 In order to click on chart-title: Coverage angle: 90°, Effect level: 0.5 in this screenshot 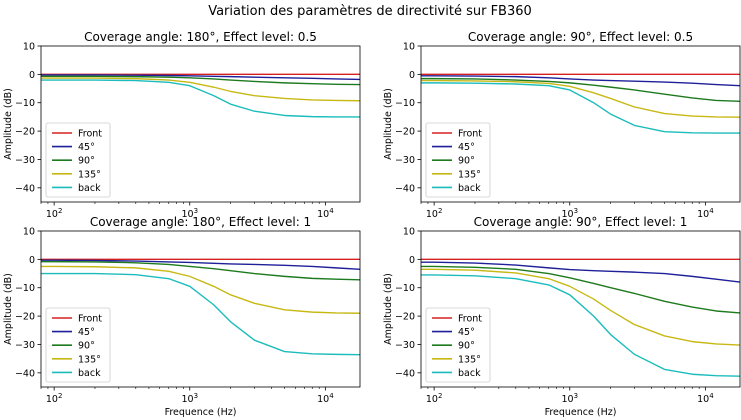, I will do `click(580, 37)`.